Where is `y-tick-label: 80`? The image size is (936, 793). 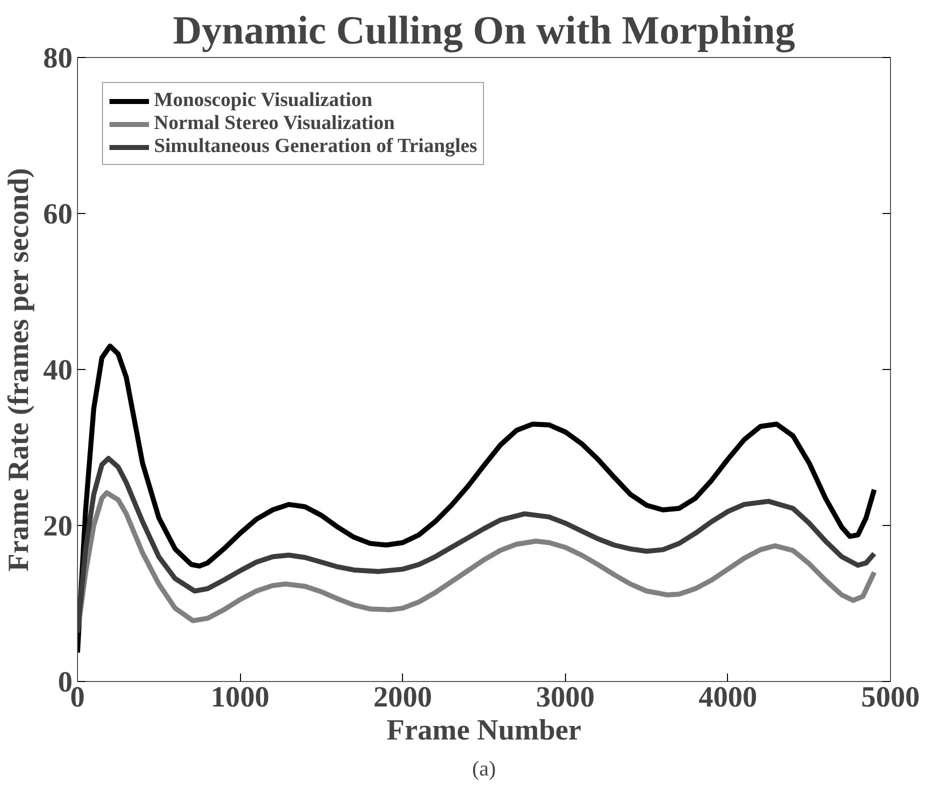 y-tick-label: 80 is located at coordinates (57, 58).